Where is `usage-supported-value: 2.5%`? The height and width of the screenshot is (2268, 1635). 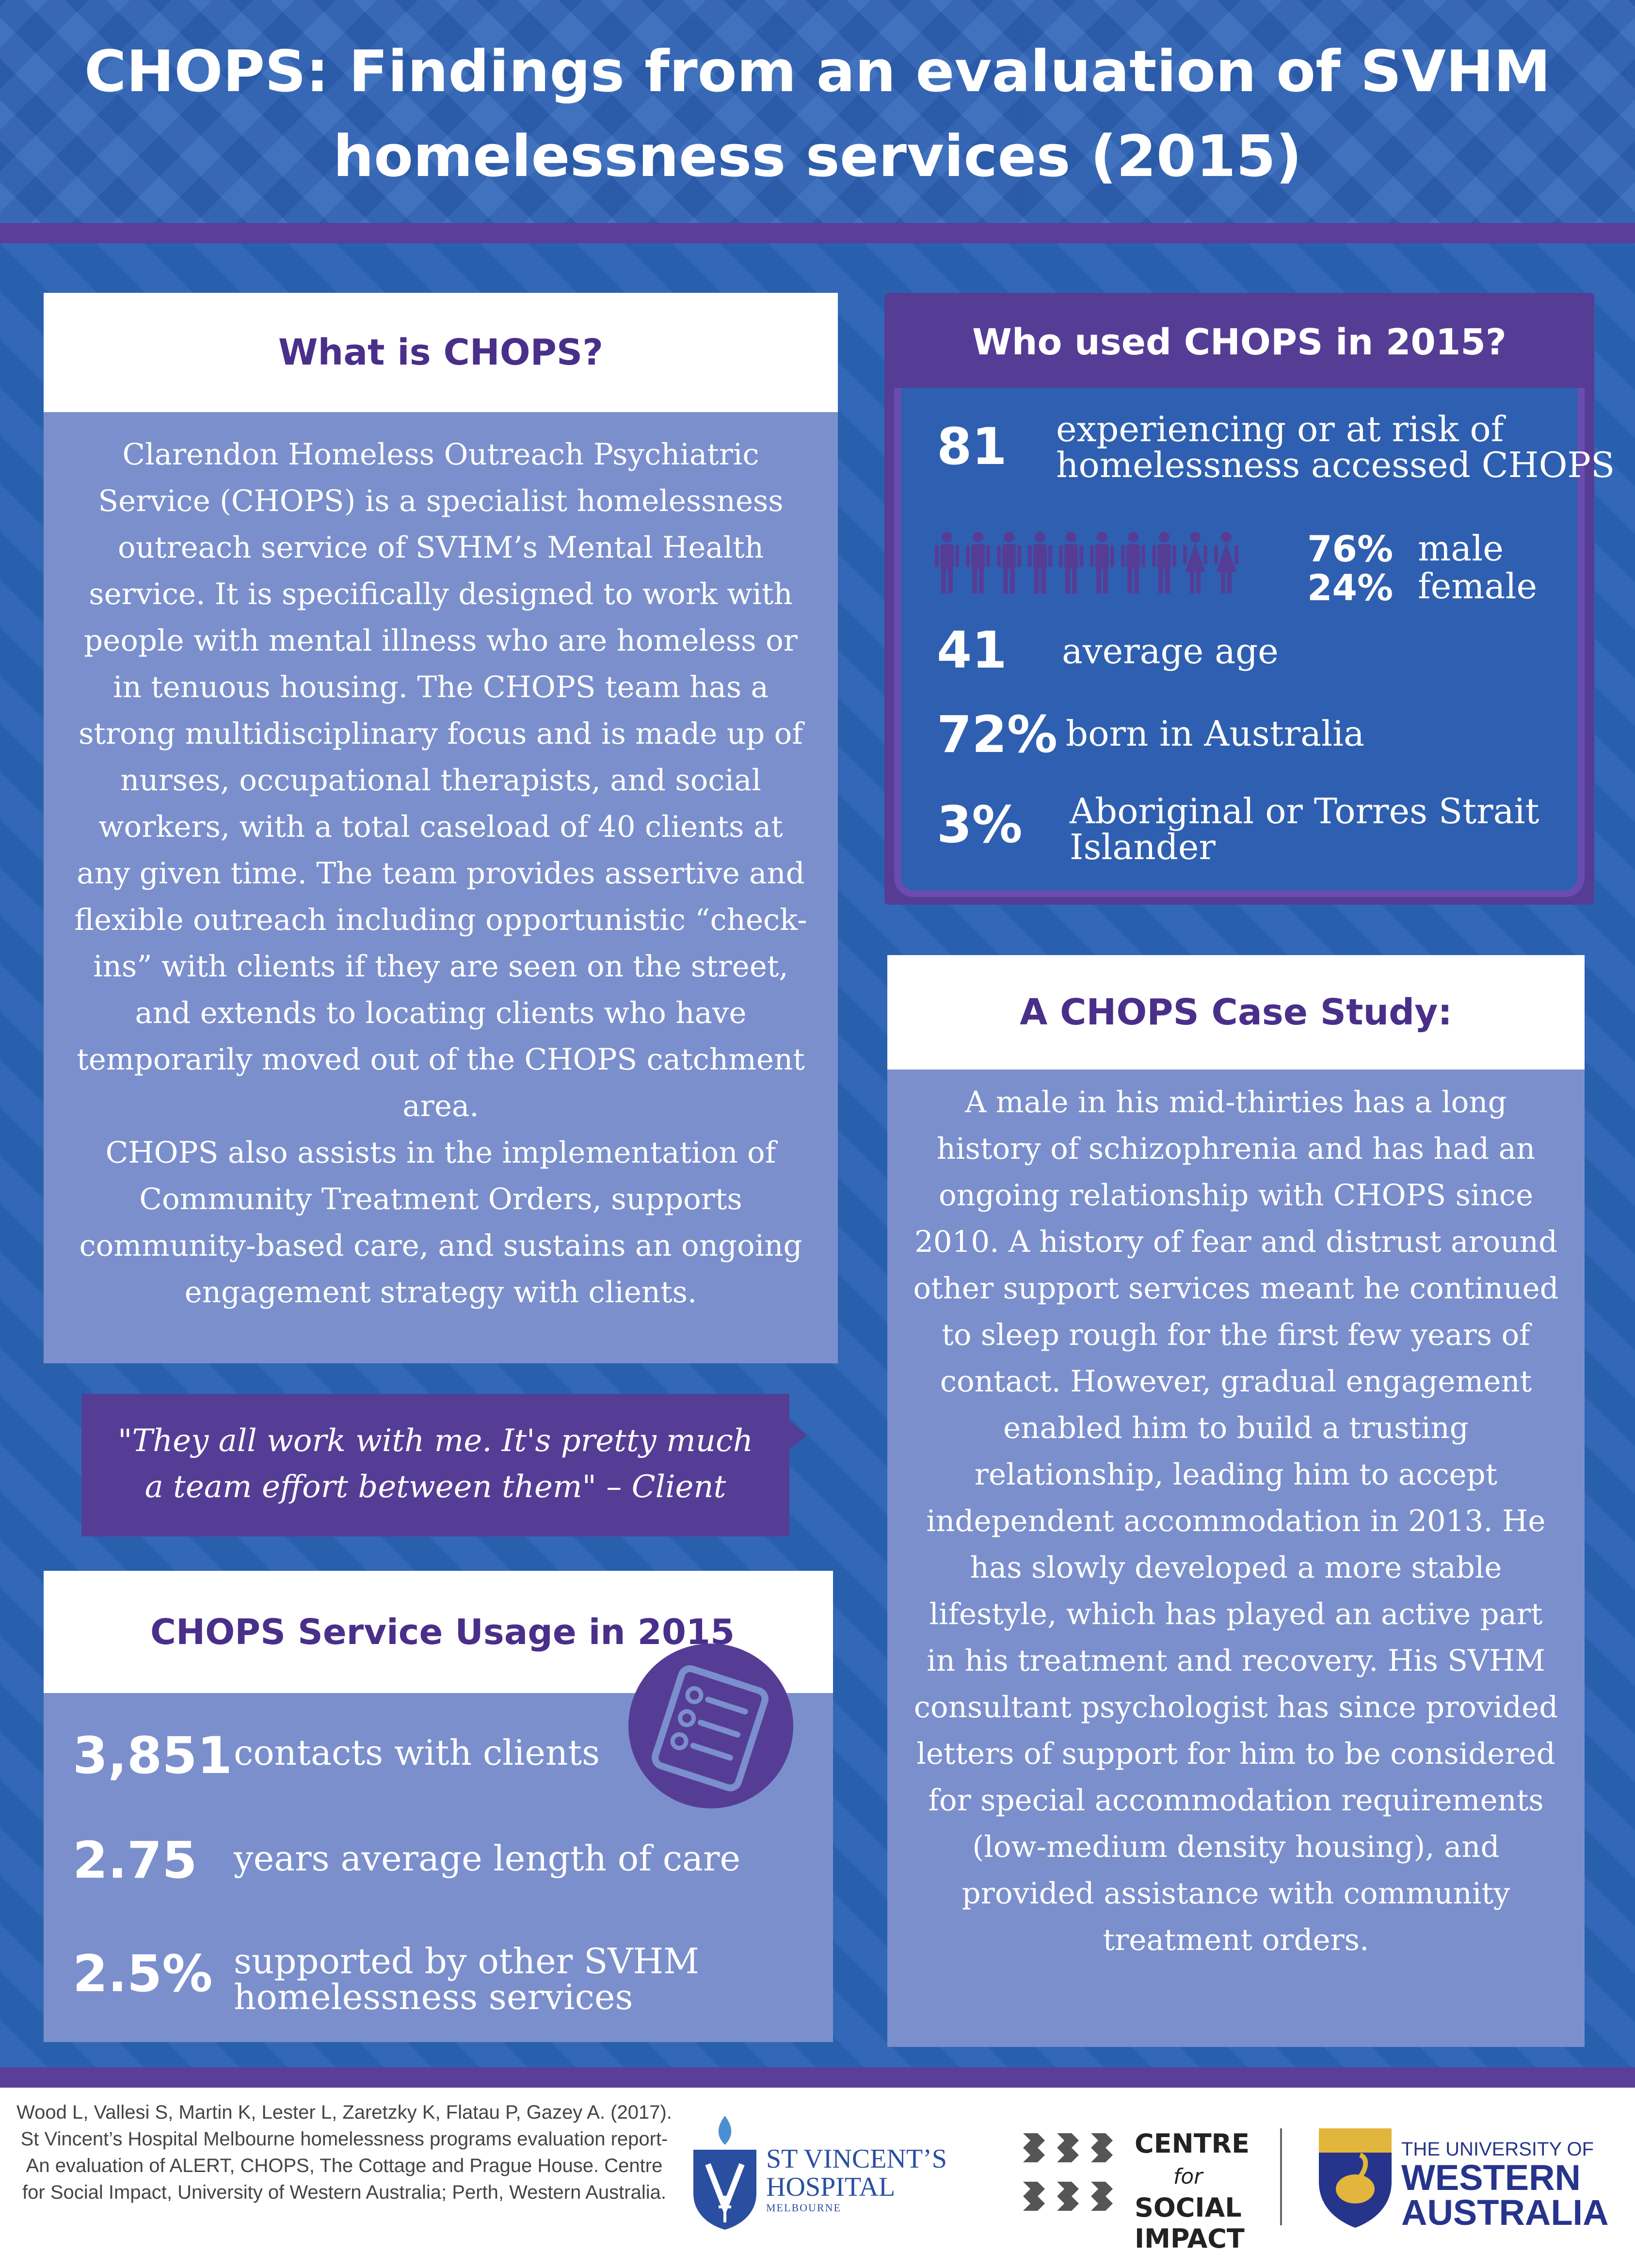
usage-supported-value: 2.5% is located at coordinates (143, 1973).